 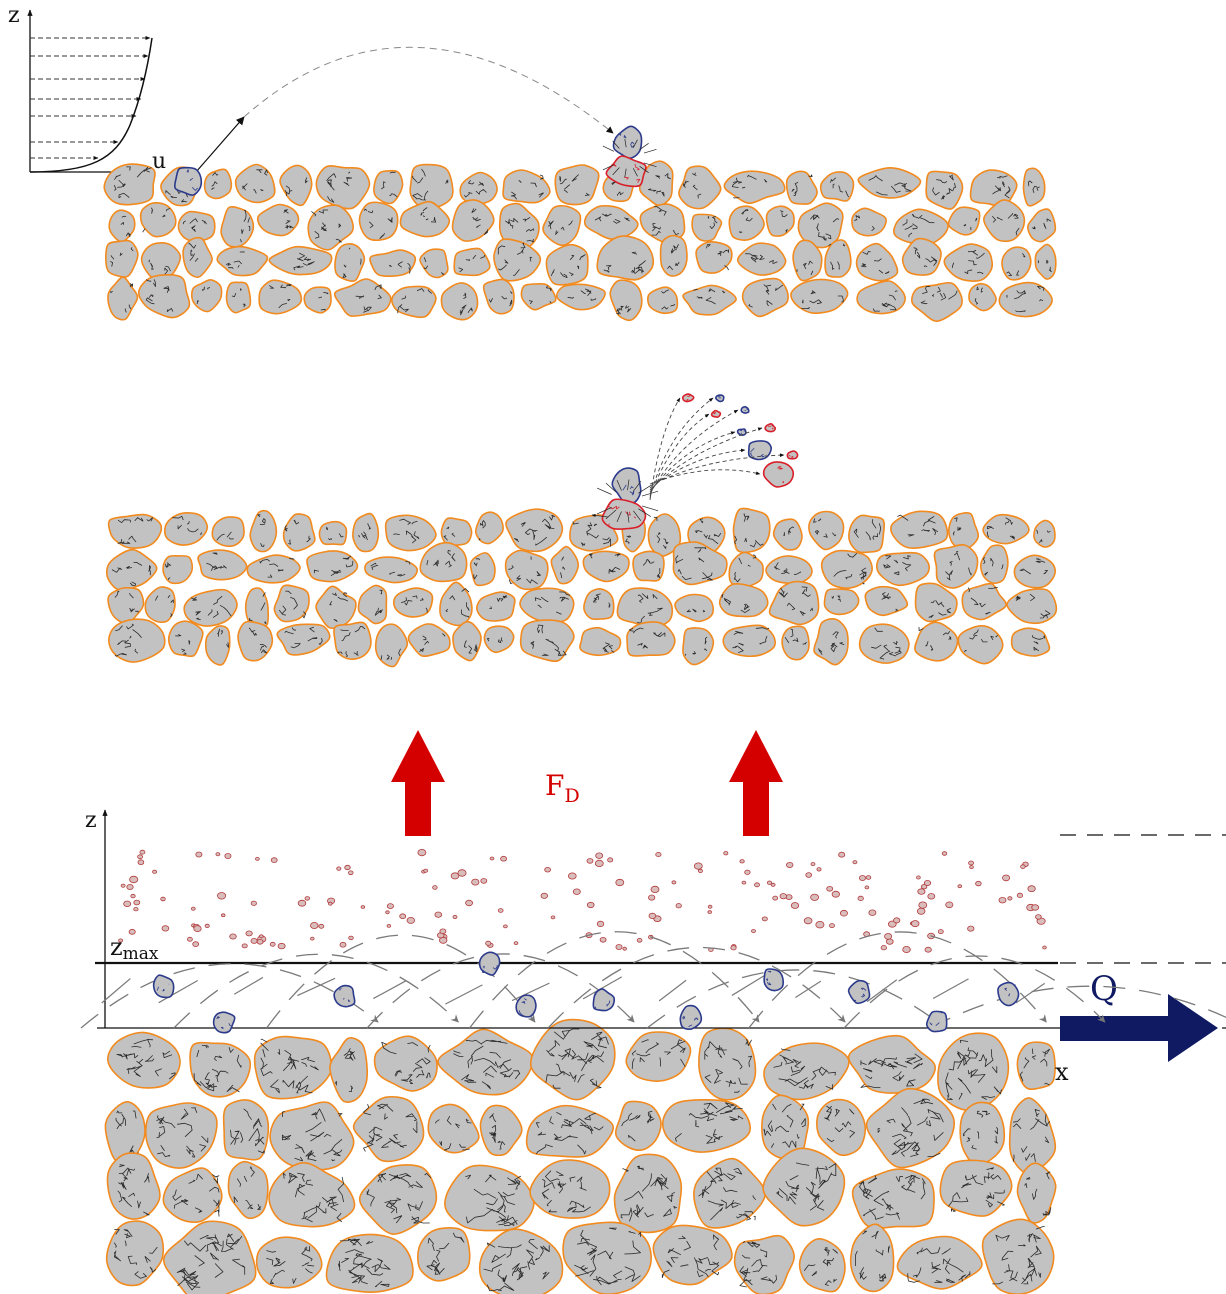 What do you see at coordinates (756, 783) in the screenshot?
I see `arrow-up-icon` at bounding box center [756, 783].